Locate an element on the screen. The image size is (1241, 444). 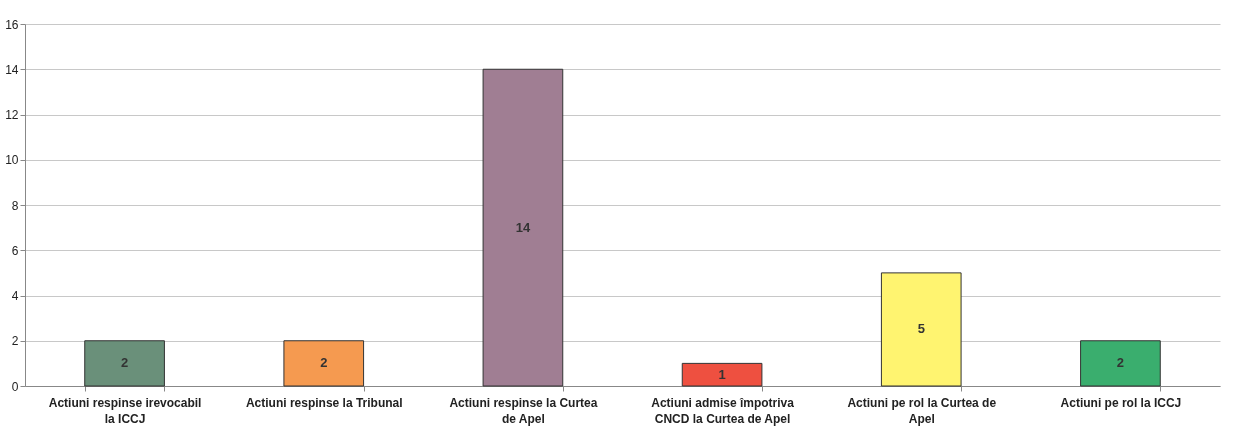
x-tick-label: Actiuni pe rol la Curtea de Apel is located at coordinates (922, 410).